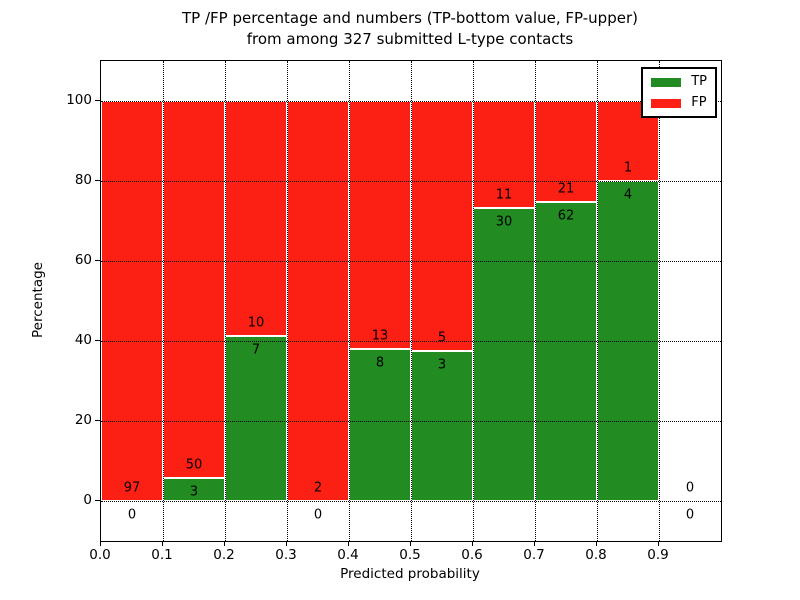  What do you see at coordinates (628, 168) in the screenshot?
I see `fp-count-label: 1` at bounding box center [628, 168].